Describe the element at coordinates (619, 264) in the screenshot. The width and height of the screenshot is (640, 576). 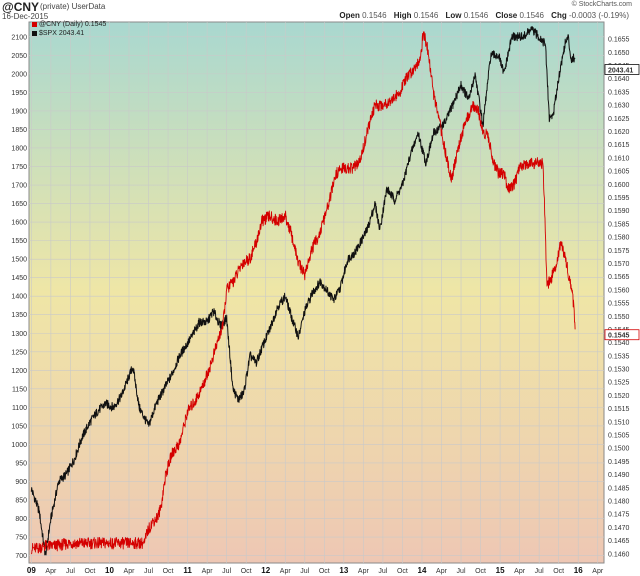
I see `right-tick-label: 0.1570` at that location.